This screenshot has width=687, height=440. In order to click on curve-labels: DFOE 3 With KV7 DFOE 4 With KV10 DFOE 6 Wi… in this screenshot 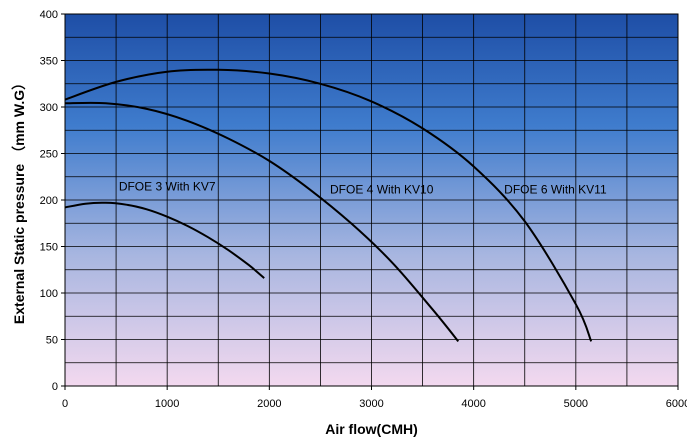, I will do `click(363, 188)`.